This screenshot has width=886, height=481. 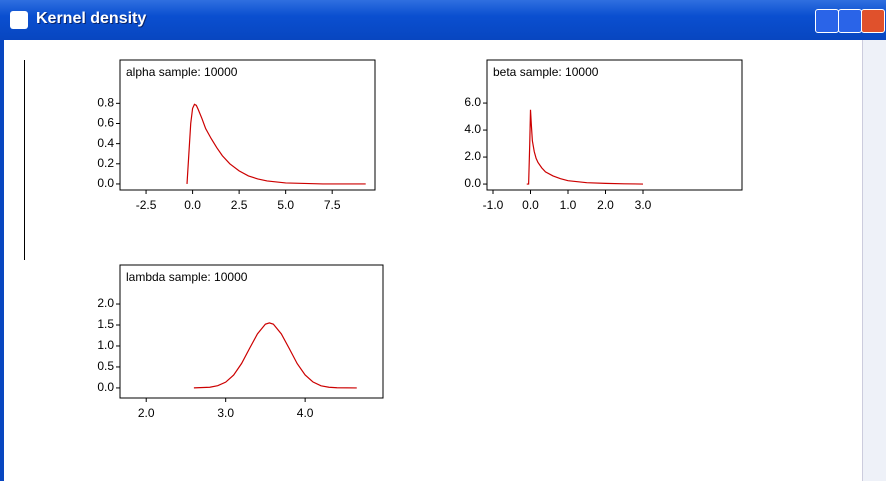 What do you see at coordinates (874, 260) in the screenshot?
I see `scrollbar` at bounding box center [874, 260].